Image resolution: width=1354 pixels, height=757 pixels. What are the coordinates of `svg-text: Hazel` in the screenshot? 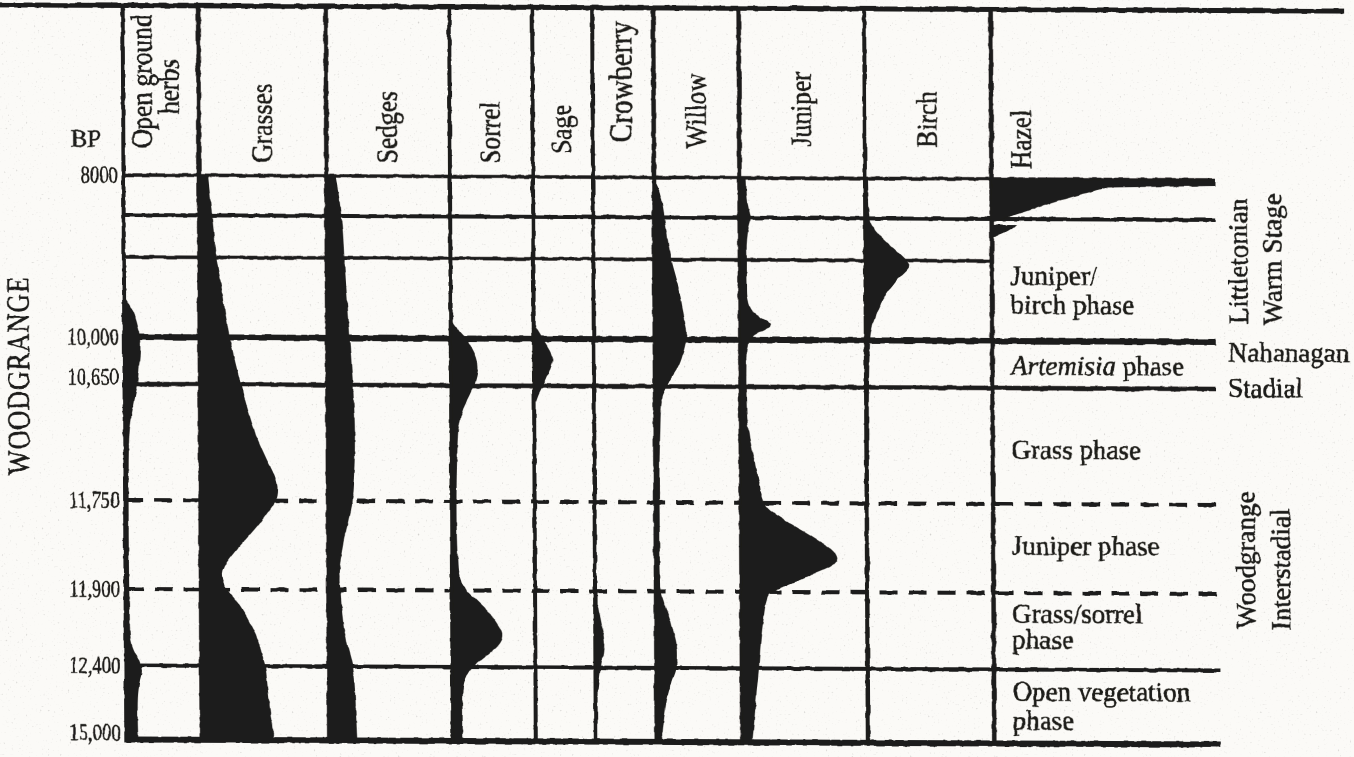 It's located at (1022, 139).